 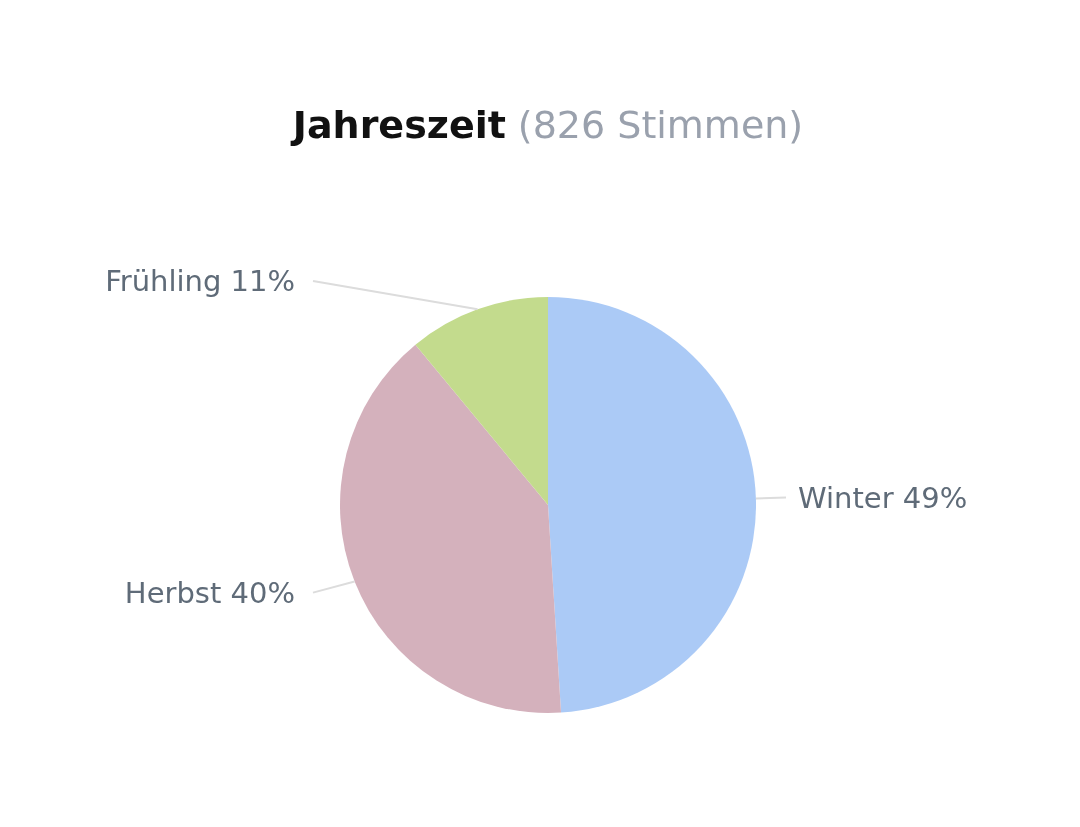 I want to click on chart-subtitle: (826 Stimmen), so click(x=660, y=125).